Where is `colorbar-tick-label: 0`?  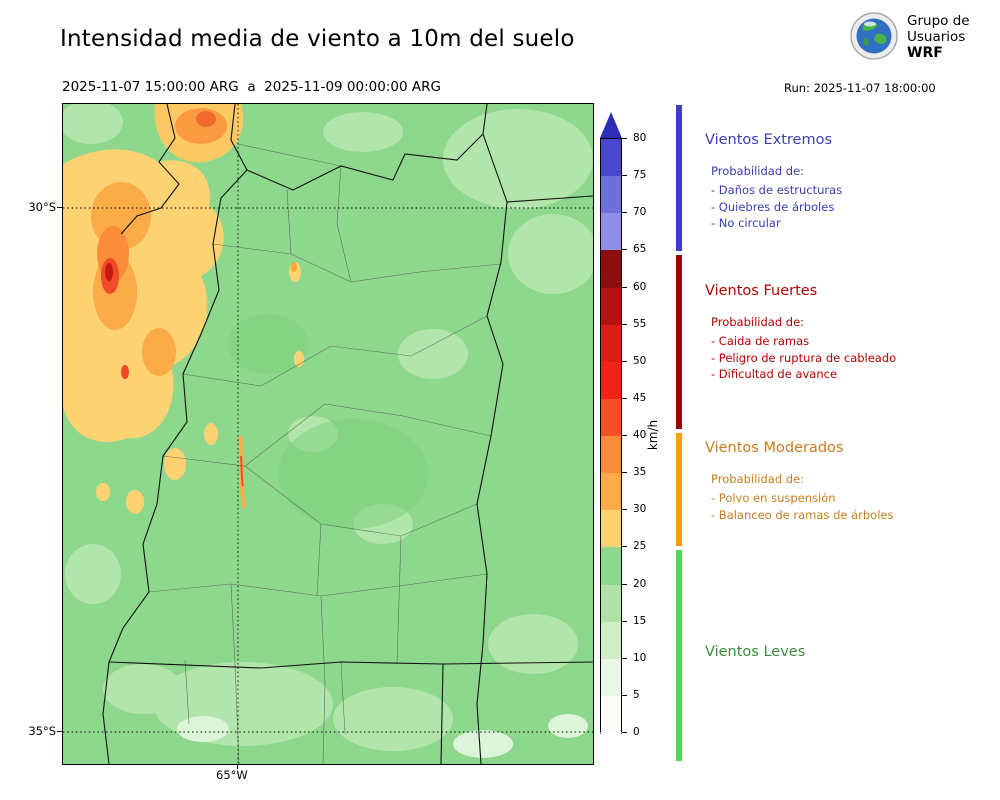
colorbar-tick-label: 0 is located at coordinates (631, 732).